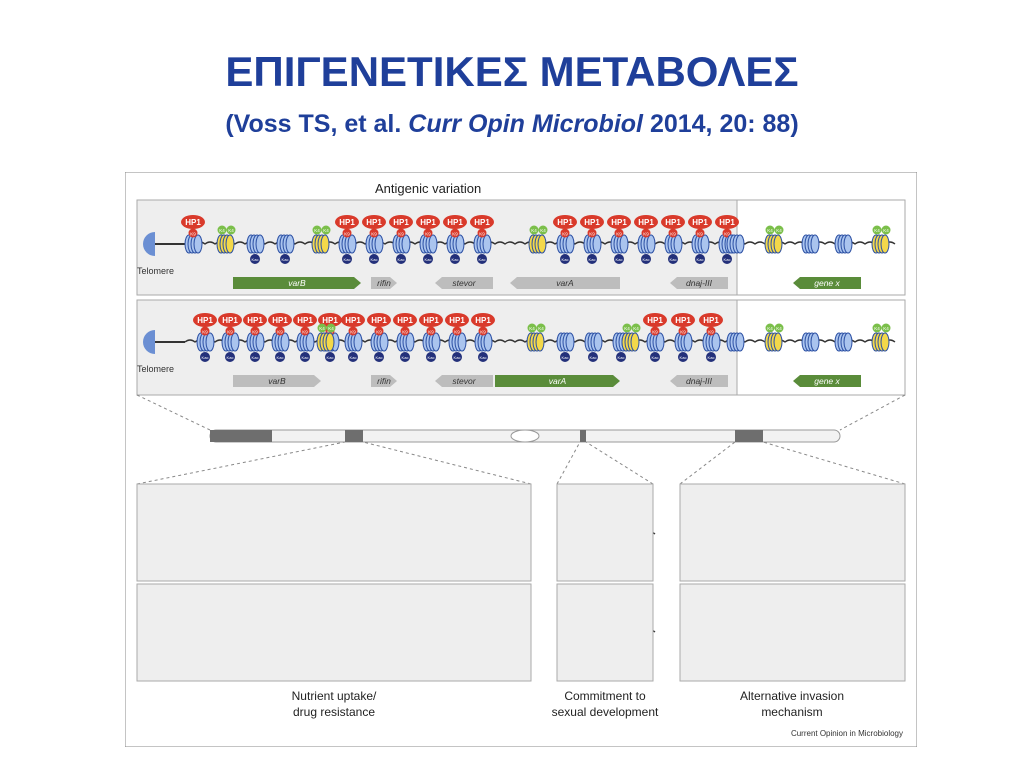  What do you see at coordinates (525, 436) in the screenshot?
I see `chromosome` at bounding box center [525, 436].